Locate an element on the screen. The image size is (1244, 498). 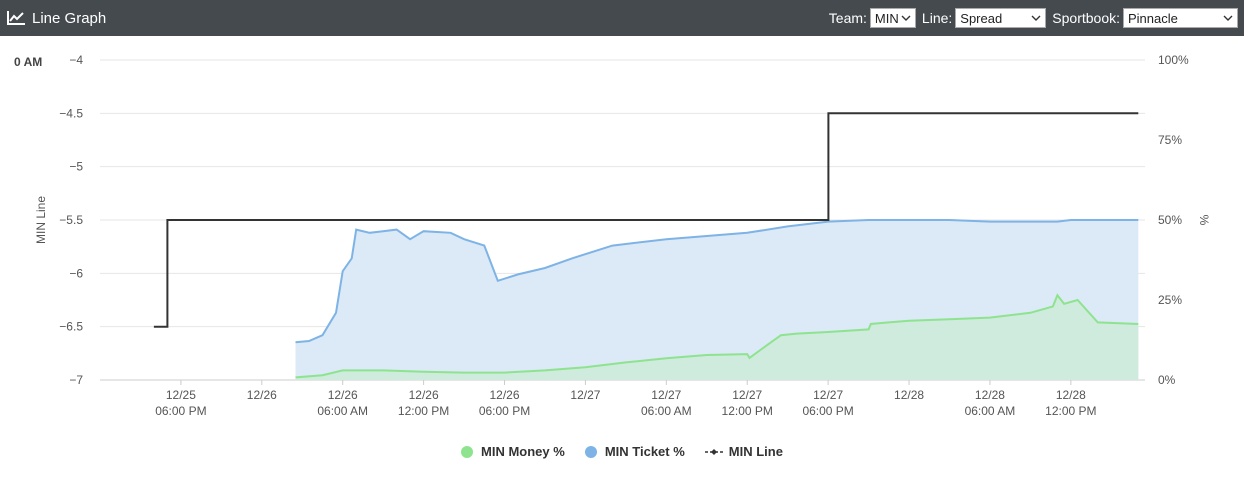
chart-title-text: Line Graph is located at coordinates (69, 18).